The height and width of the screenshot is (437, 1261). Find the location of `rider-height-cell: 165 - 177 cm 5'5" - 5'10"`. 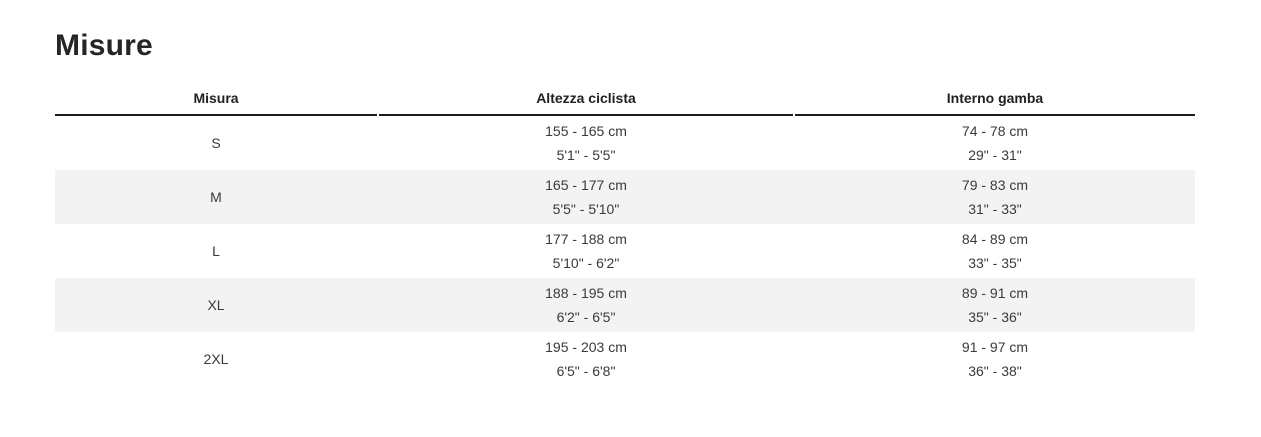

rider-height-cell: 165 - 177 cm 5'5" - 5'10" is located at coordinates (586, 197).